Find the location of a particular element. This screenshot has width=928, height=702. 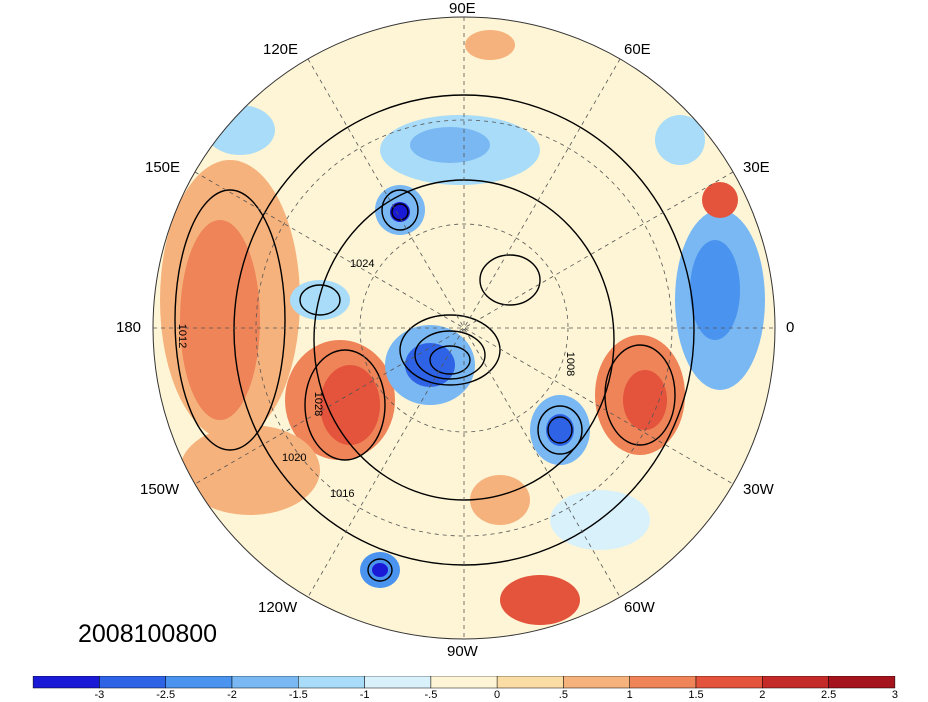

colorbar-tick-label: -1.5 is located at coordinates (298, 695).